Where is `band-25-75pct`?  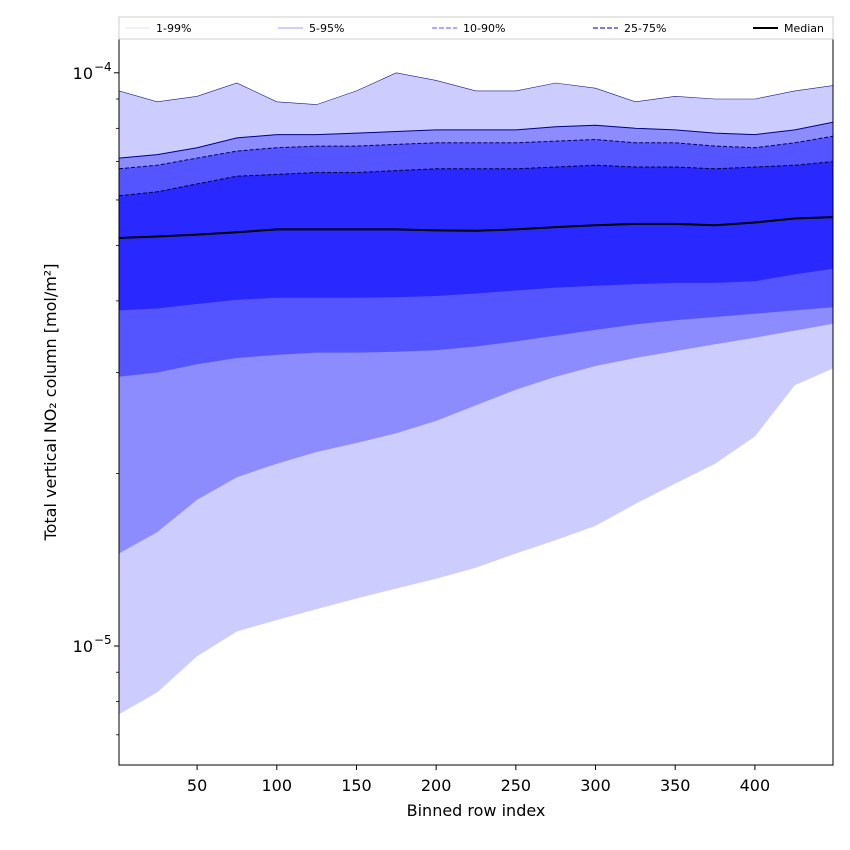
band-25-75pct is located at coordinates (476, 236).